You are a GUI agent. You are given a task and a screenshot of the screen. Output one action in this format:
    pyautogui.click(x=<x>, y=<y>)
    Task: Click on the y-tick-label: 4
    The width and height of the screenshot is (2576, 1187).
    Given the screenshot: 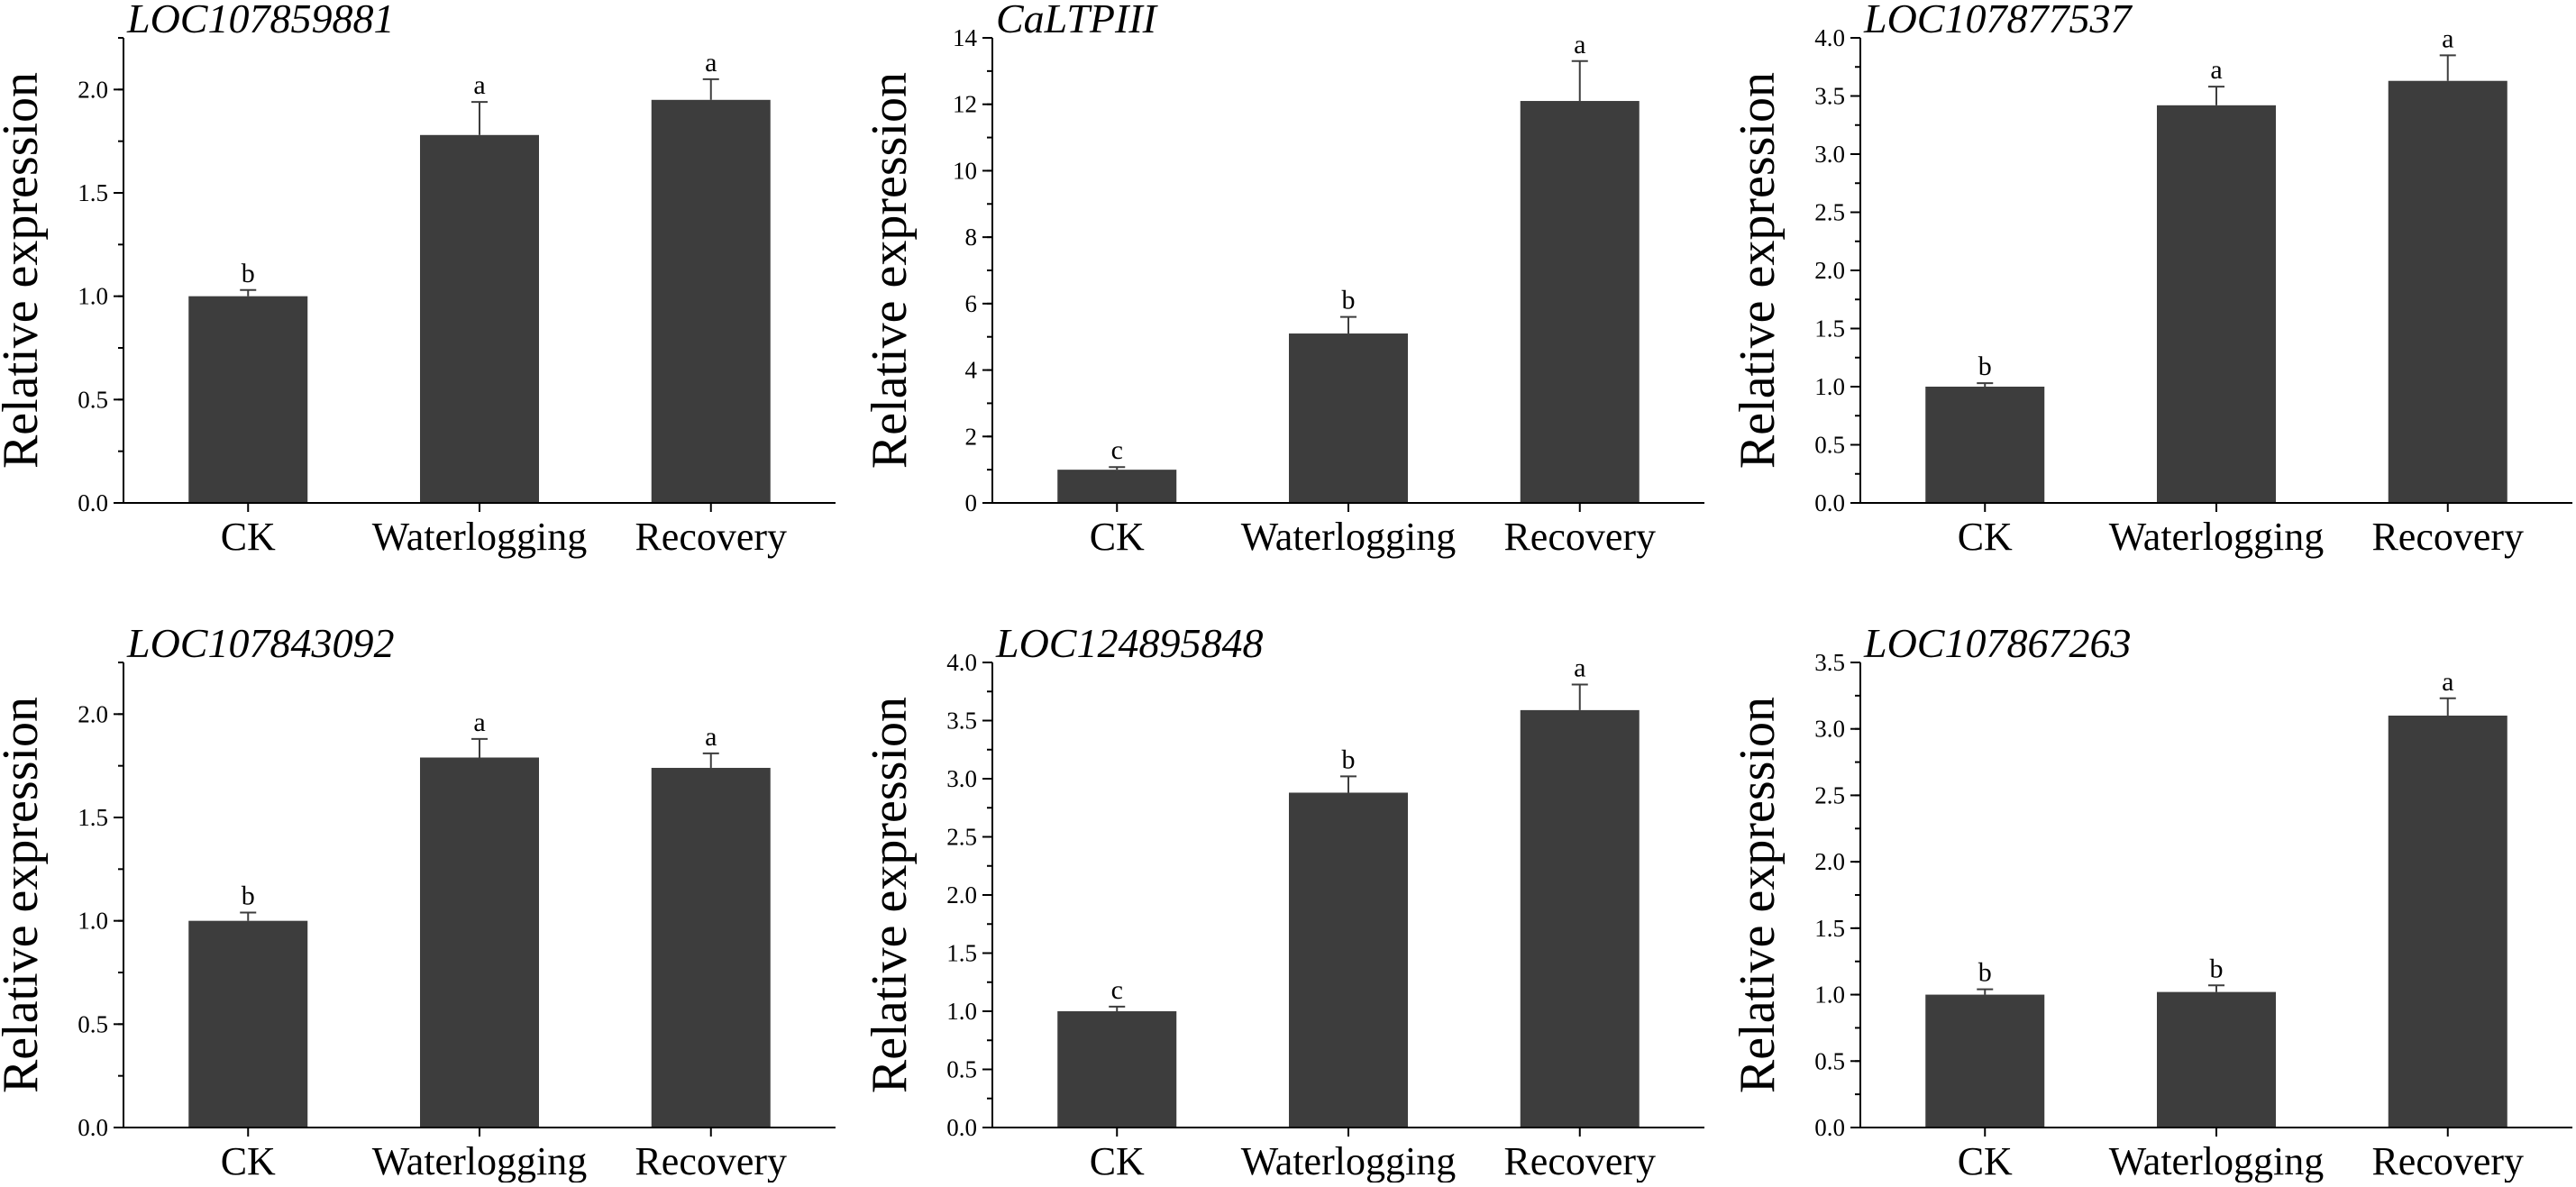 What is the action you would take?
    pyautogui.click(x=971, y=370)
    